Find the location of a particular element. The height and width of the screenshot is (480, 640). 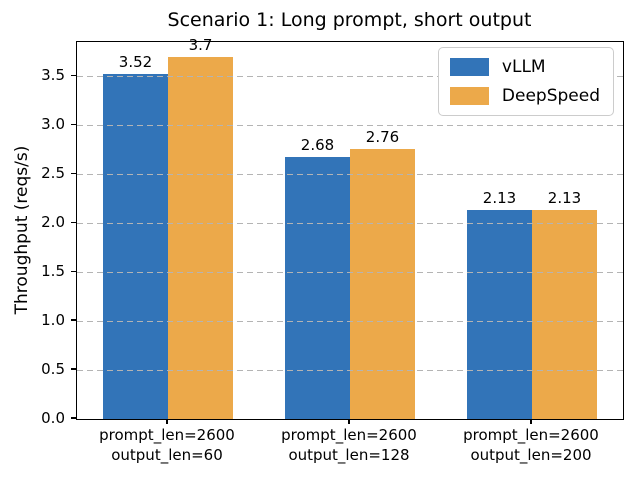

x-tick-label-line: output_len=60 is located at coordinates (167, 455).